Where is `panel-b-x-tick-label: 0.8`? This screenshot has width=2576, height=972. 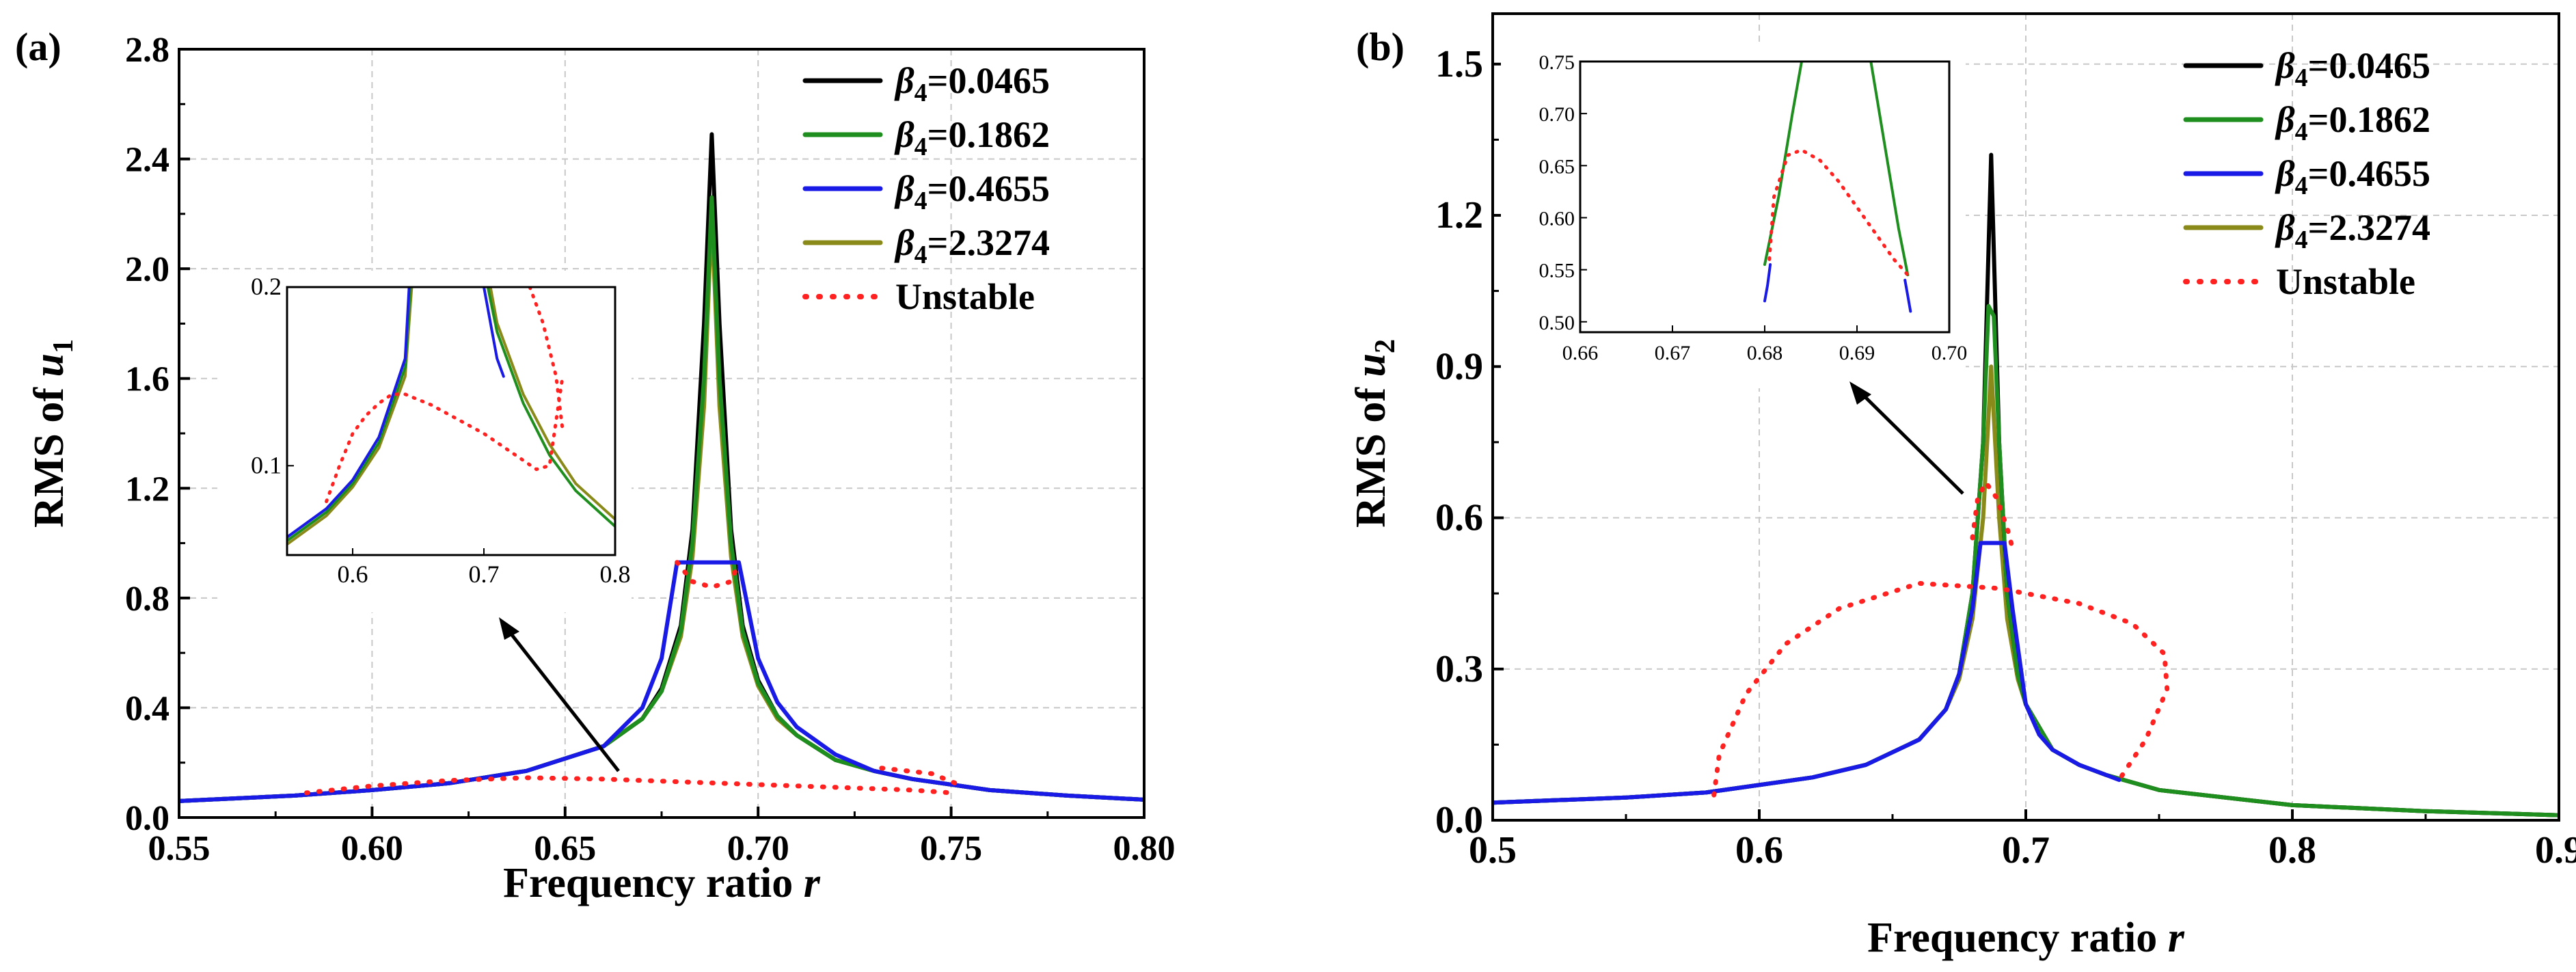
panel-b-x-tick-label: 0.8 is located at coordinates (2292, 850).